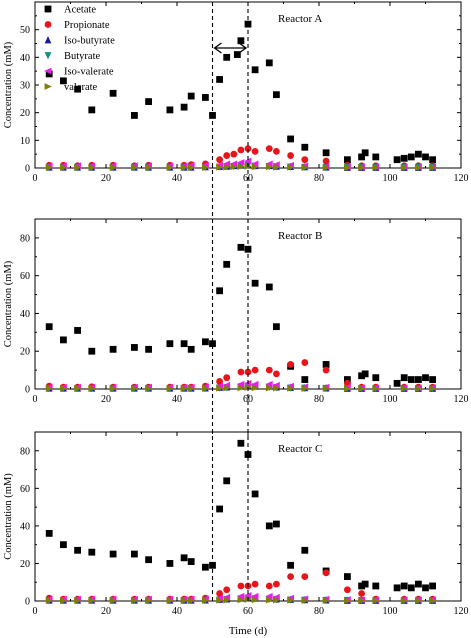 This screenshot has width=471, height=638. Describe the element at coordinates (80, 10) in the screenshot. I see `legend-label: Acetate` at that location.